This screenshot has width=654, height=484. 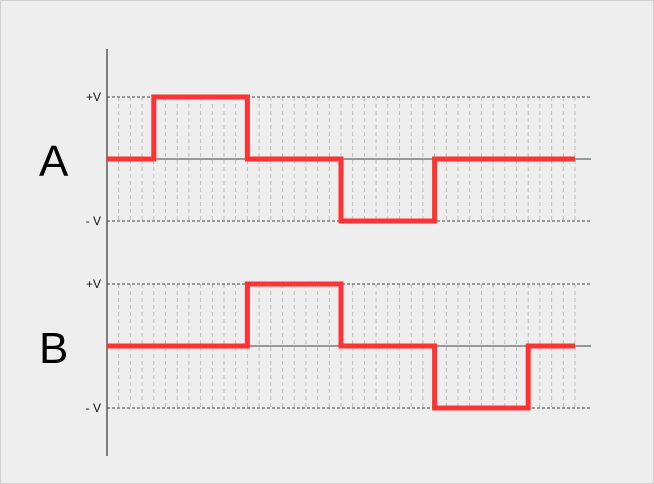 What do you see at coordinates (93, 221) in the screenshot?
I see `channel-a-negative-level-label: - V` at bounding box center [93, 221].